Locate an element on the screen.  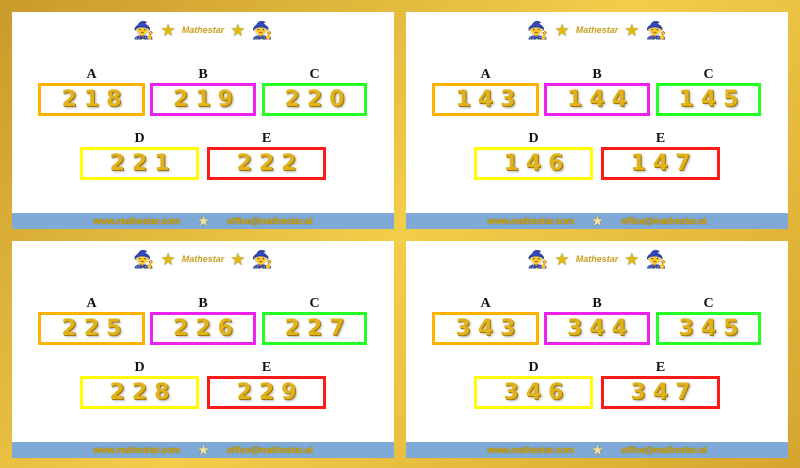
answer-option-b: 219 is located at coordinates (203, 99).